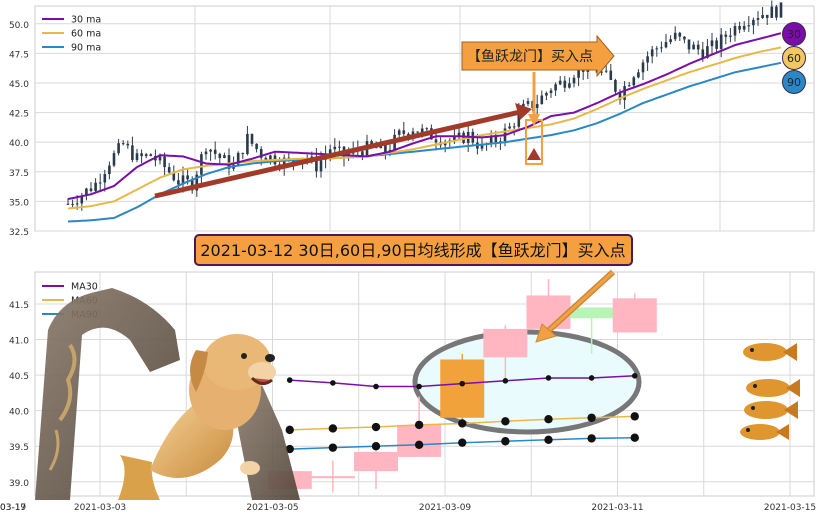  What do you see at coordinates (412, 250) in the screenshot?
I see `chart-title: 2021-03-12 30日,60日,90日均线形成【鱼跃龙门】买入点` at bounding box center [412, 250].